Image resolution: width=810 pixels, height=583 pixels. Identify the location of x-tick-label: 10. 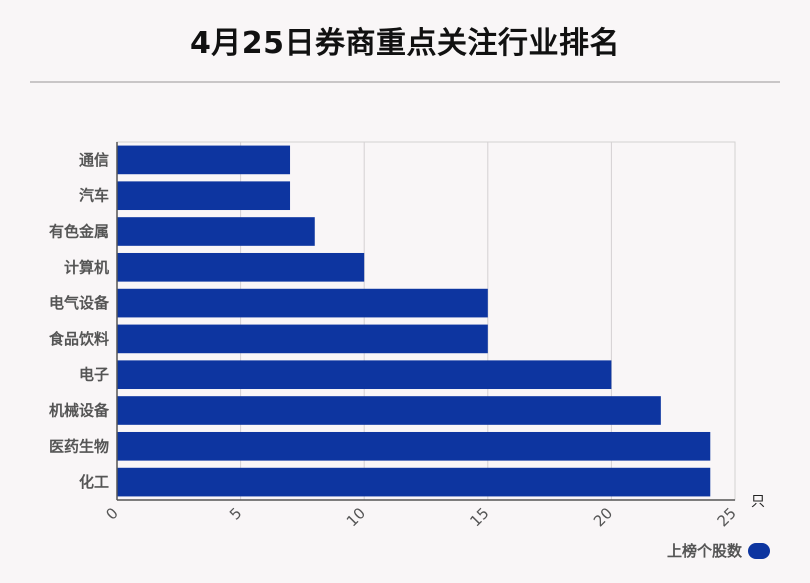
(356, 517).